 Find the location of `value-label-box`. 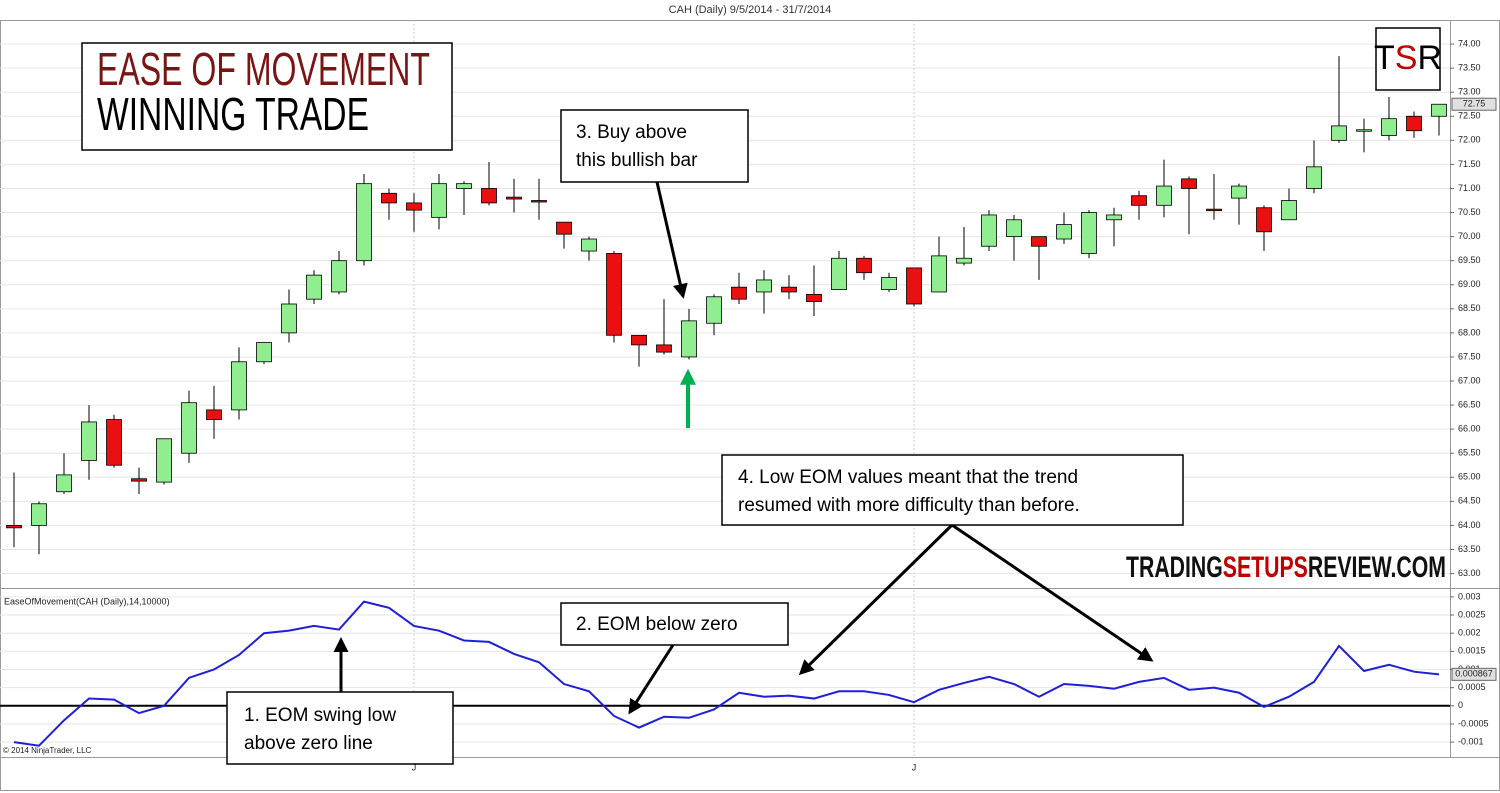

value-label-box is located at coordinates (1474, 674).